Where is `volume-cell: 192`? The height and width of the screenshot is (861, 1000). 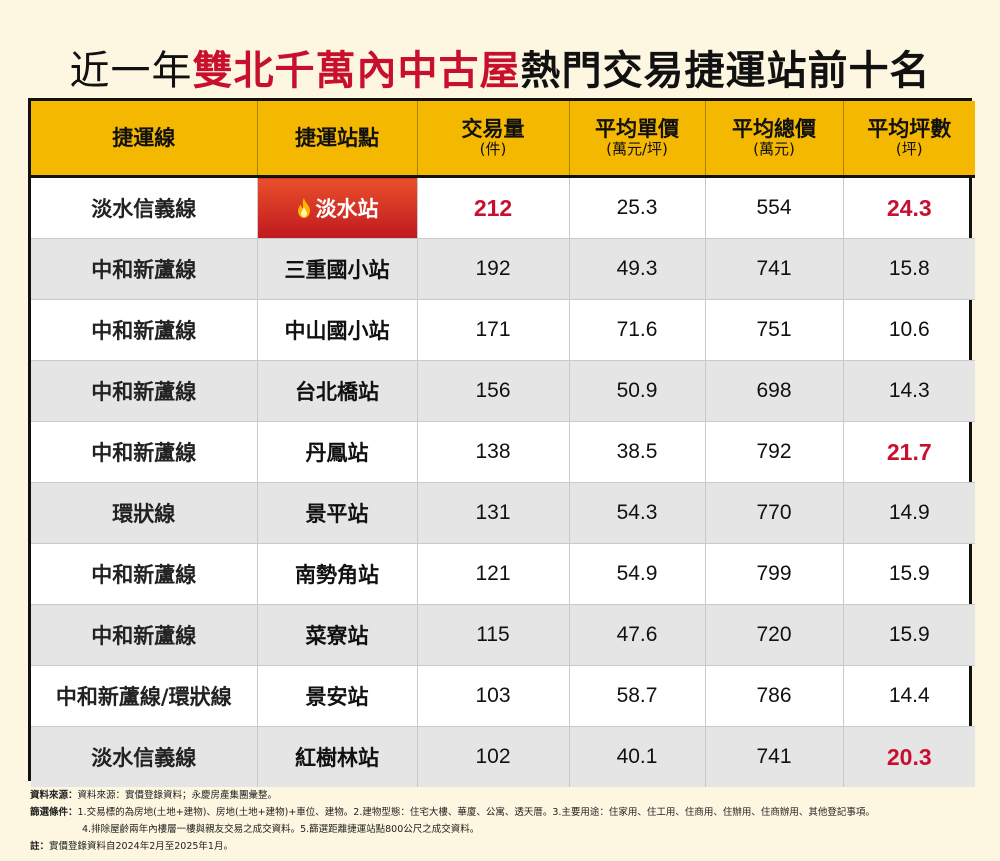
volume-cell: 192 is located at coordinates (493, 269).